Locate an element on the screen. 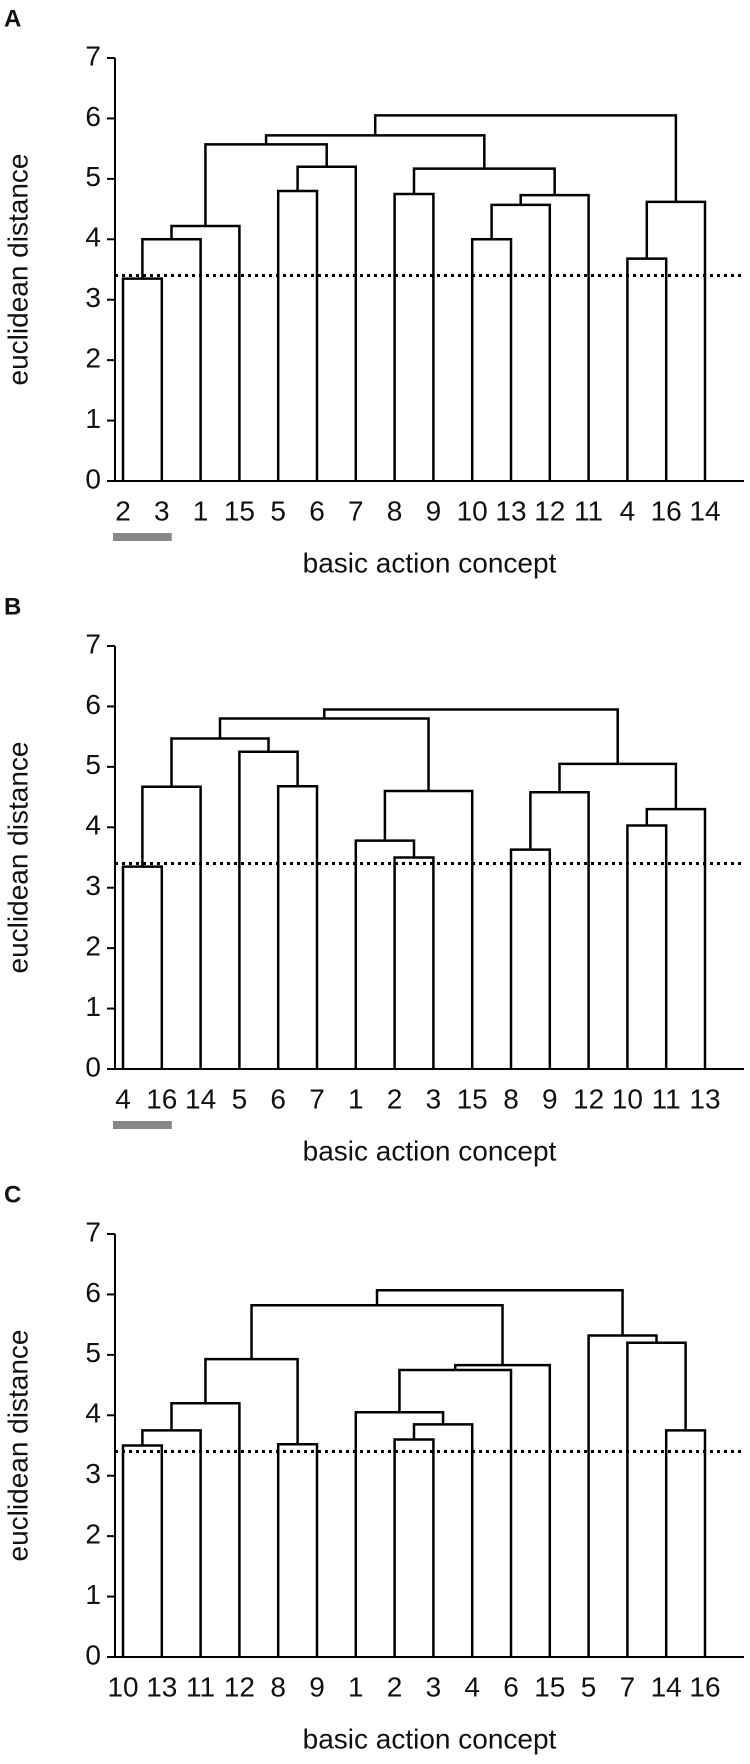  panel-label: B is located at coordinates (12, 606).